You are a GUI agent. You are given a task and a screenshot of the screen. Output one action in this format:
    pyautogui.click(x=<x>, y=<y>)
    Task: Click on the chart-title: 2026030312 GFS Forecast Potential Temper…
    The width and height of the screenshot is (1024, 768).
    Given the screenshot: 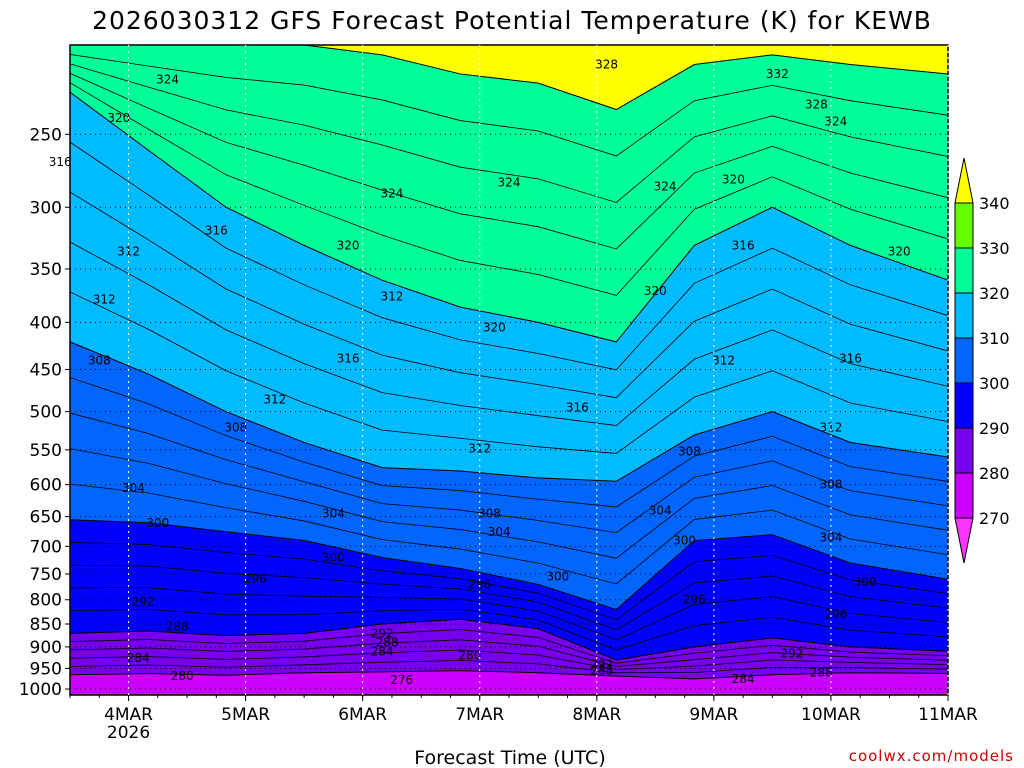 What is the action you would take?
    pyautogui.click(x=512, y=20)
    